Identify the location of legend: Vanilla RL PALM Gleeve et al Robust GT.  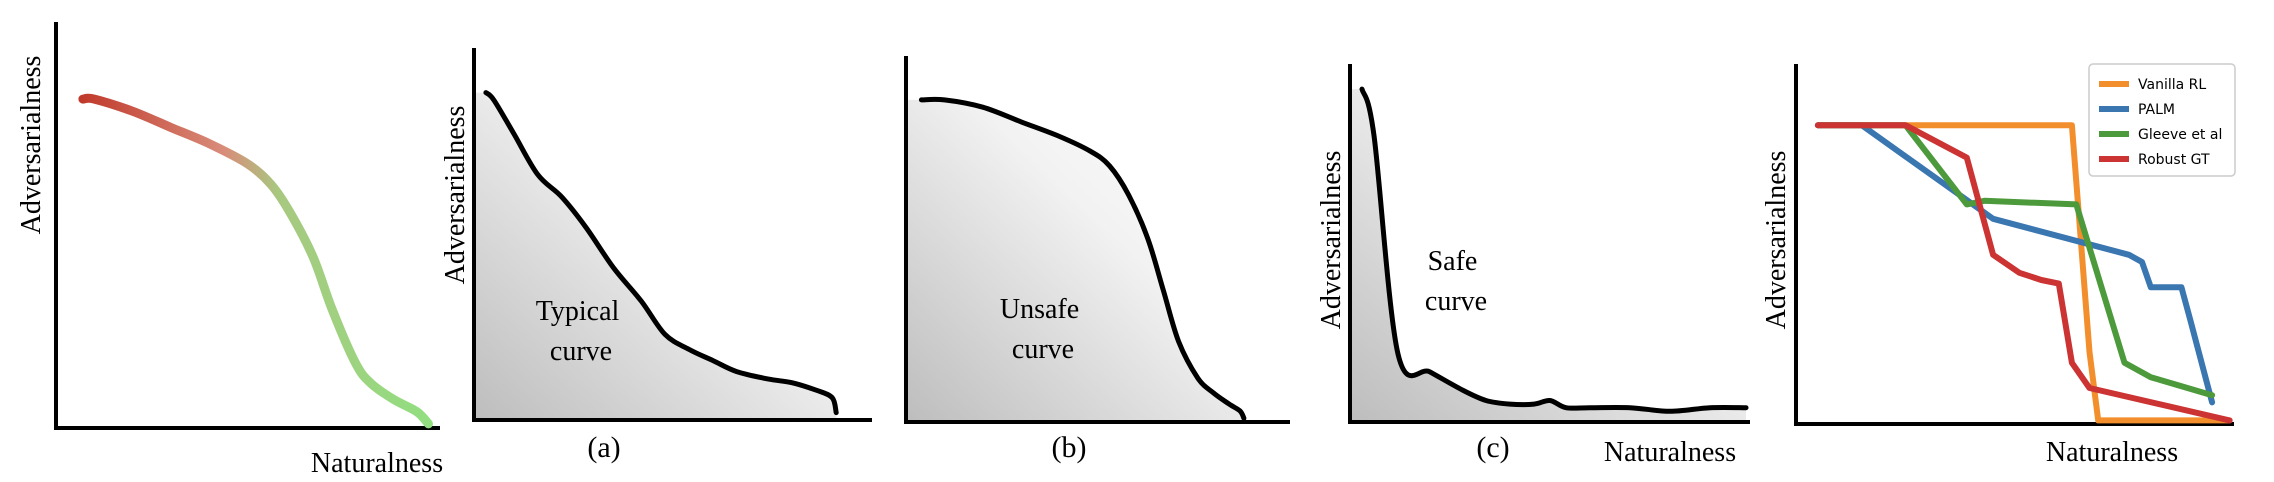
(2162, 120).